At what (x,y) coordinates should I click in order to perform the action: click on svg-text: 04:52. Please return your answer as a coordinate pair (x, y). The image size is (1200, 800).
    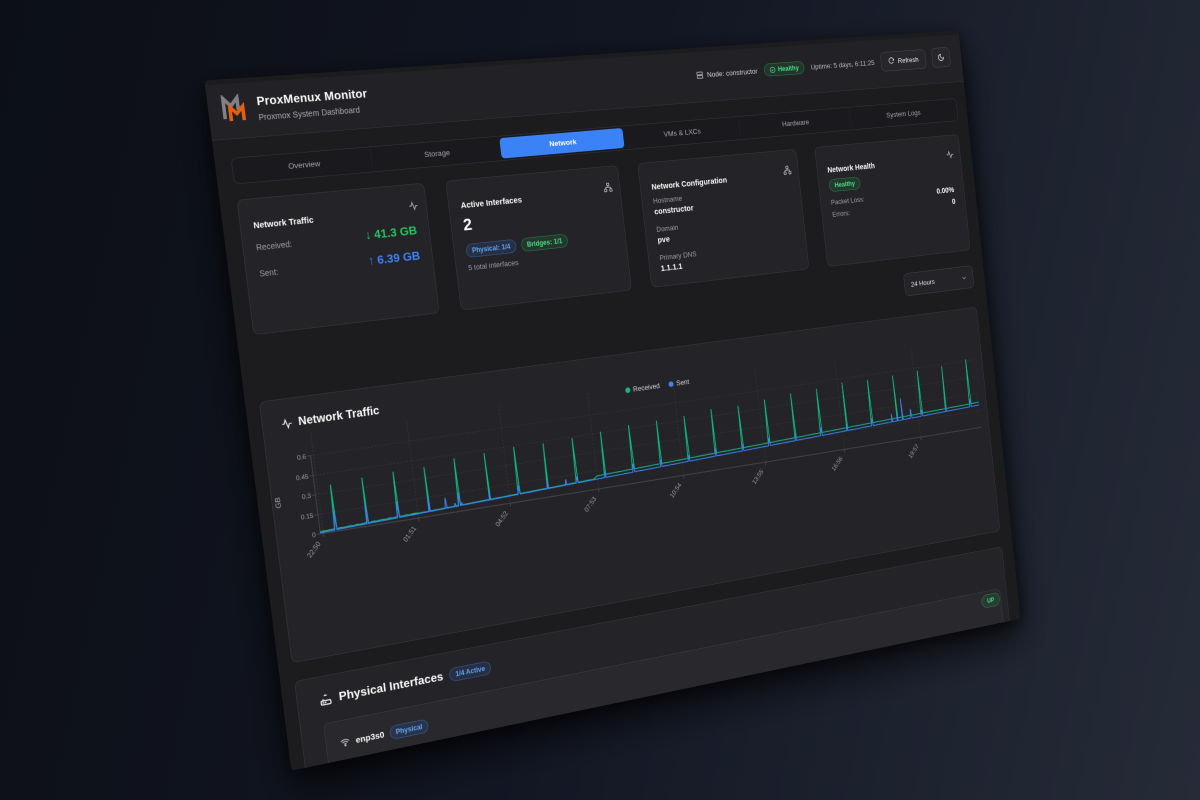
    Looking at the image, I should click on (502, 518).